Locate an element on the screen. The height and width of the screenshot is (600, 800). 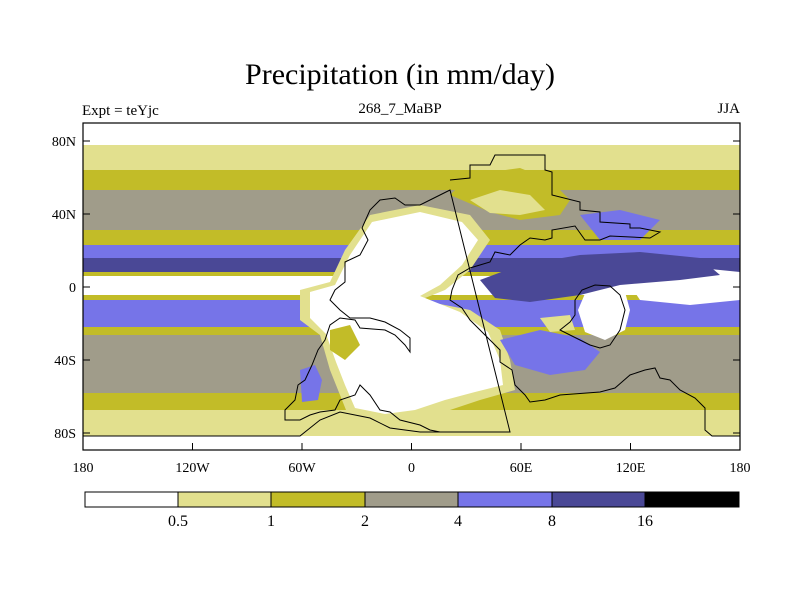
y-tick-label: 40N is located at coordinates (64, 215).